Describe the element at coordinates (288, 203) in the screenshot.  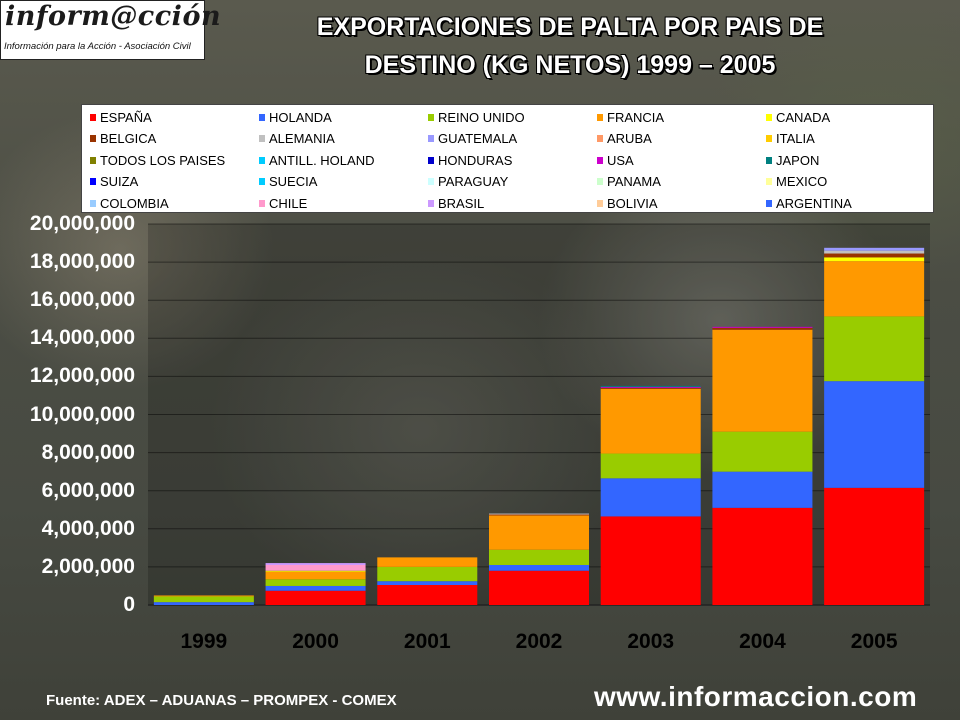
I see `legend-label: CHILE` at that location.